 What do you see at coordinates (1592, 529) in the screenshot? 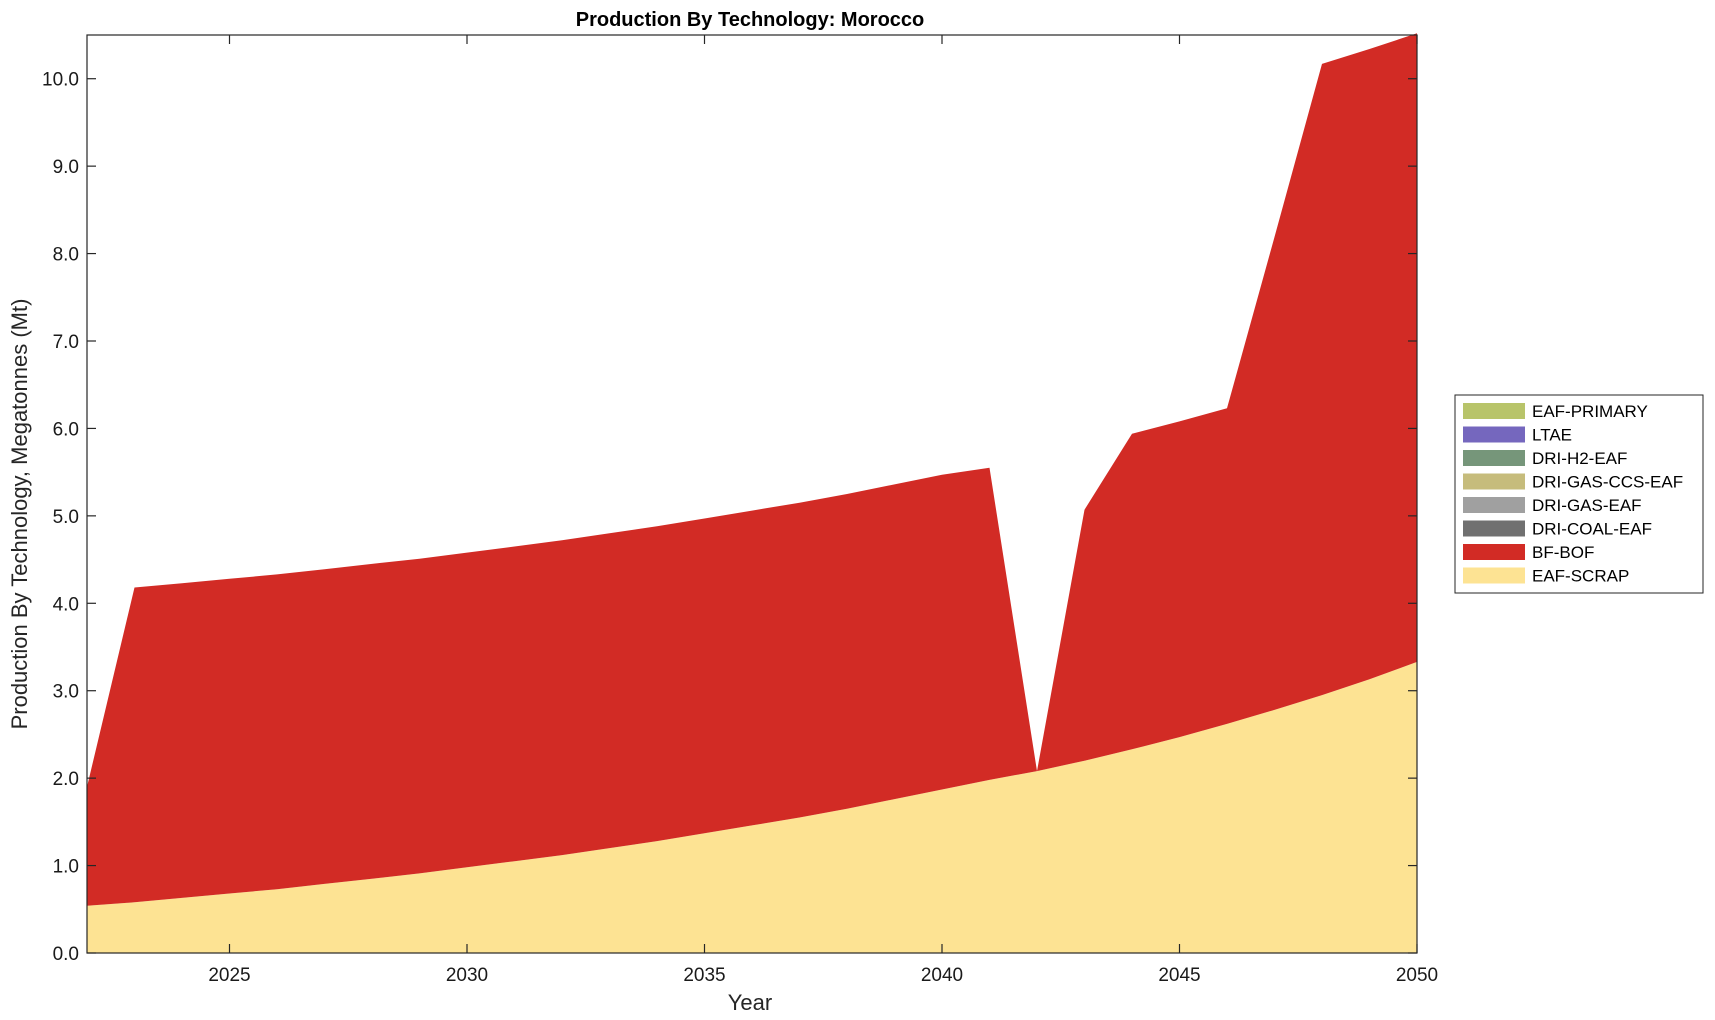
I see `legend-label-dri-coal-eaf: DRI-COAL-EAF` at bounding box center [1592, 529].